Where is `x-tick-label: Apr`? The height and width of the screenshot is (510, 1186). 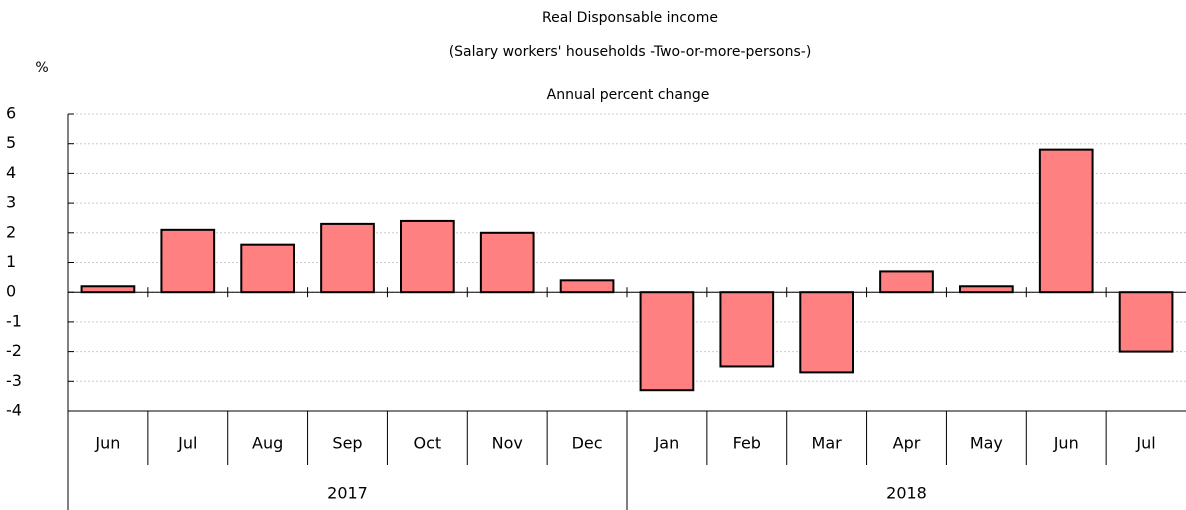
x-tick-label: Apr is located at coordinates (907, 443).